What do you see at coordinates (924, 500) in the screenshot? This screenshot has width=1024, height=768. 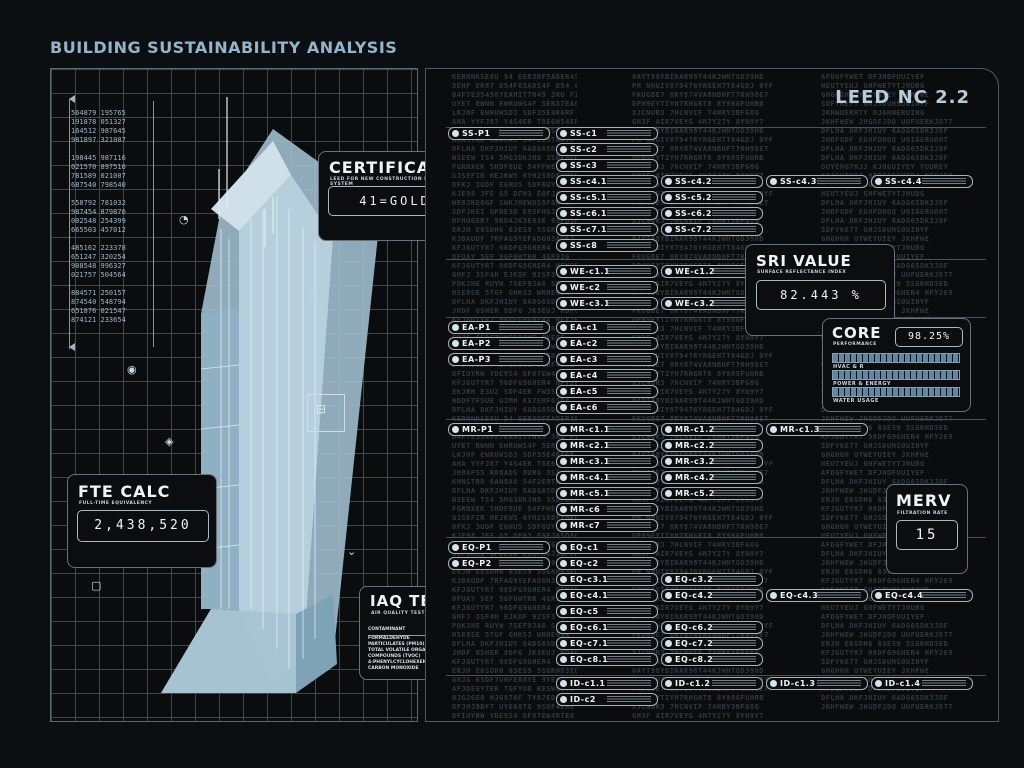 I see `merv-title: MERV` at bounding box center [924, 500].